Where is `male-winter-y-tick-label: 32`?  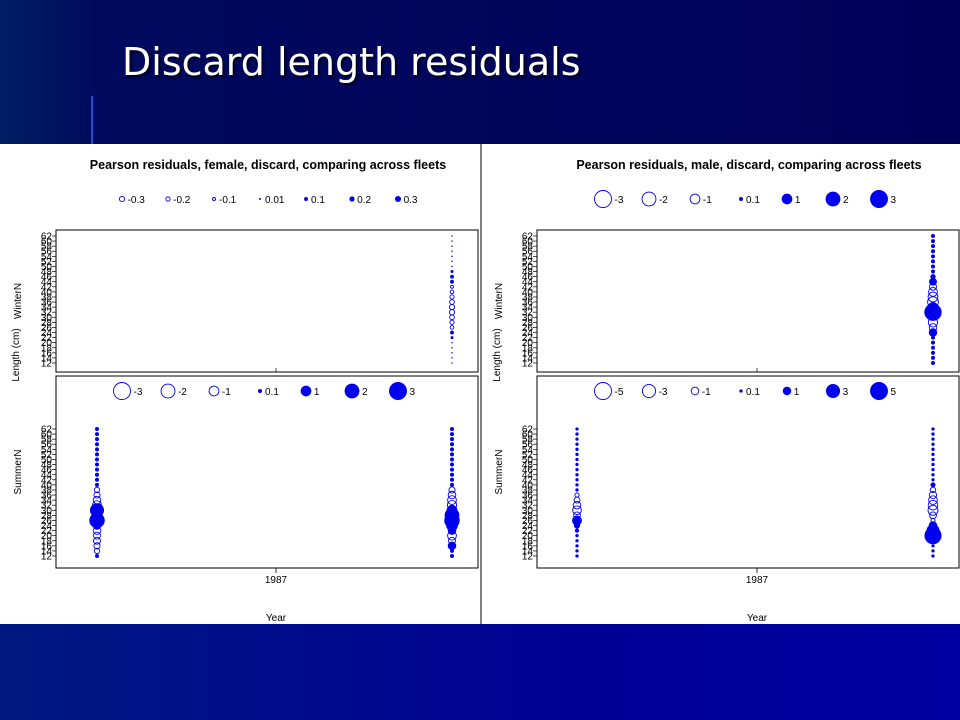
male-winter-y-tick-label: 32 is located at coordinates (528, 313).